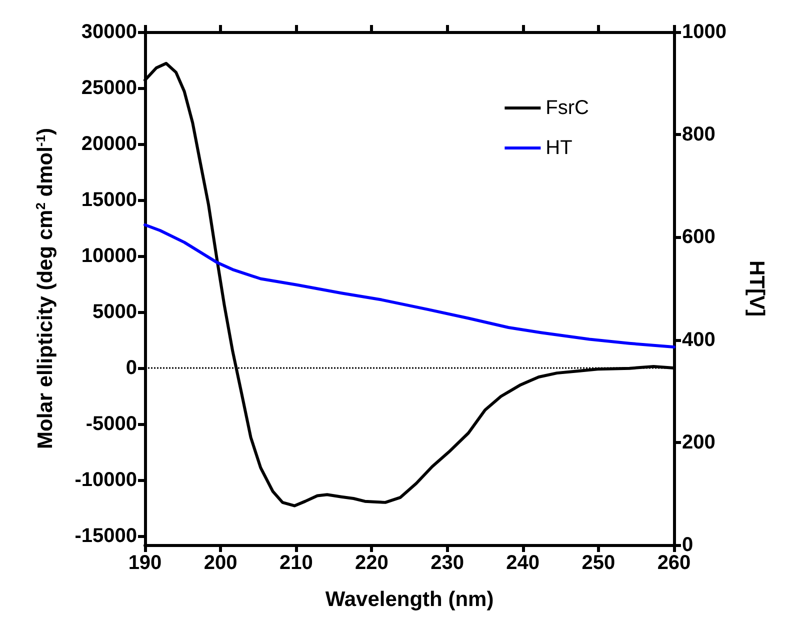  I want to click on y-tick-label: 5000, so click(114, 312).